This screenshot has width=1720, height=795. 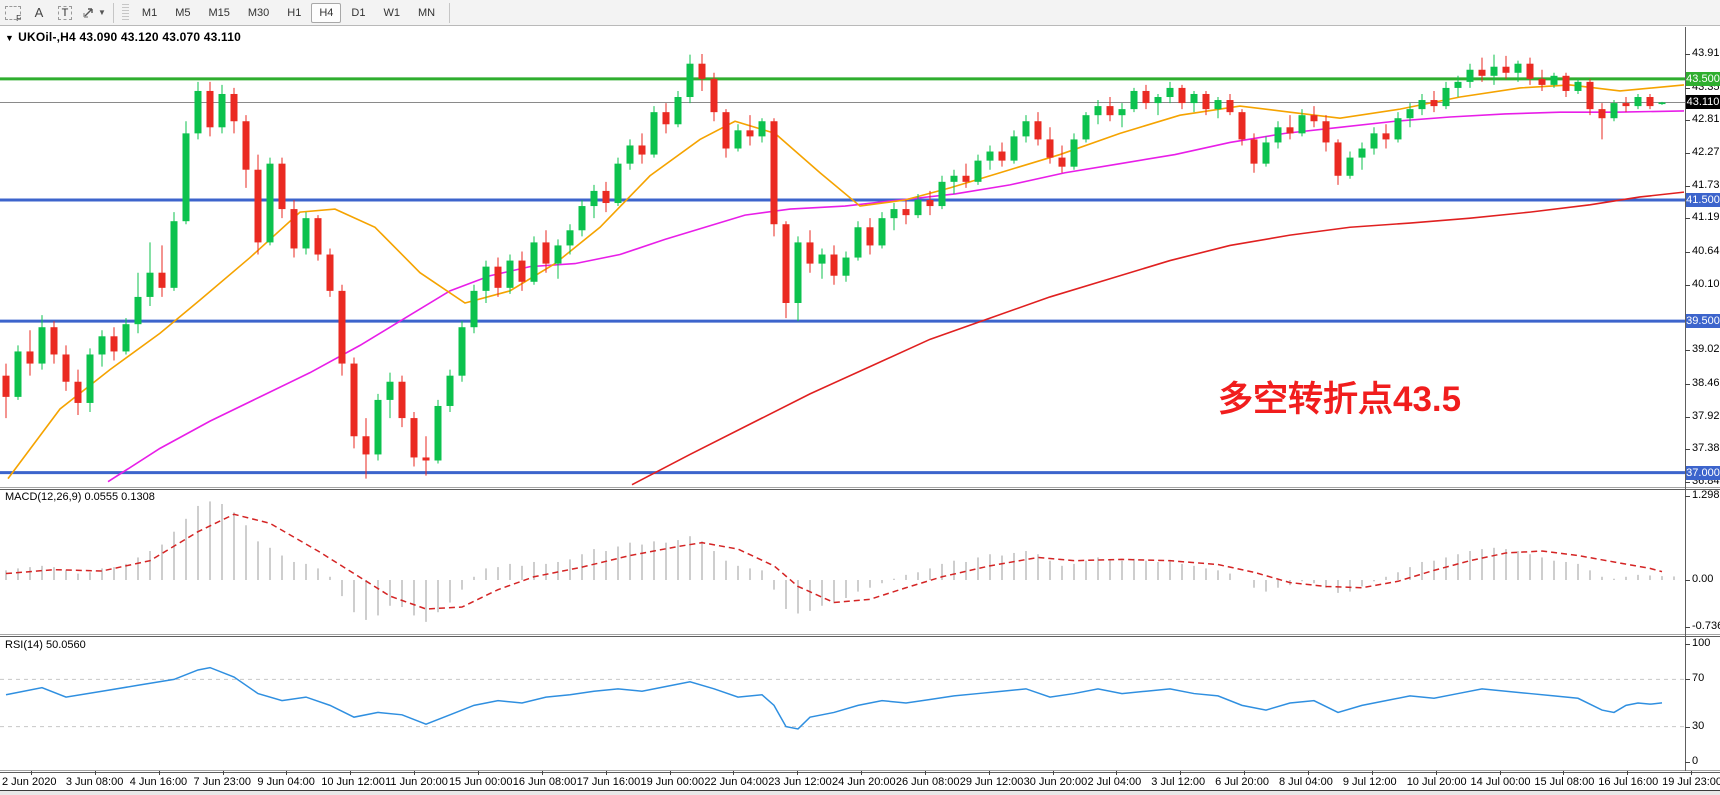 I want to click on price-tick-label: 41.735, so click(x=1706, y=184).